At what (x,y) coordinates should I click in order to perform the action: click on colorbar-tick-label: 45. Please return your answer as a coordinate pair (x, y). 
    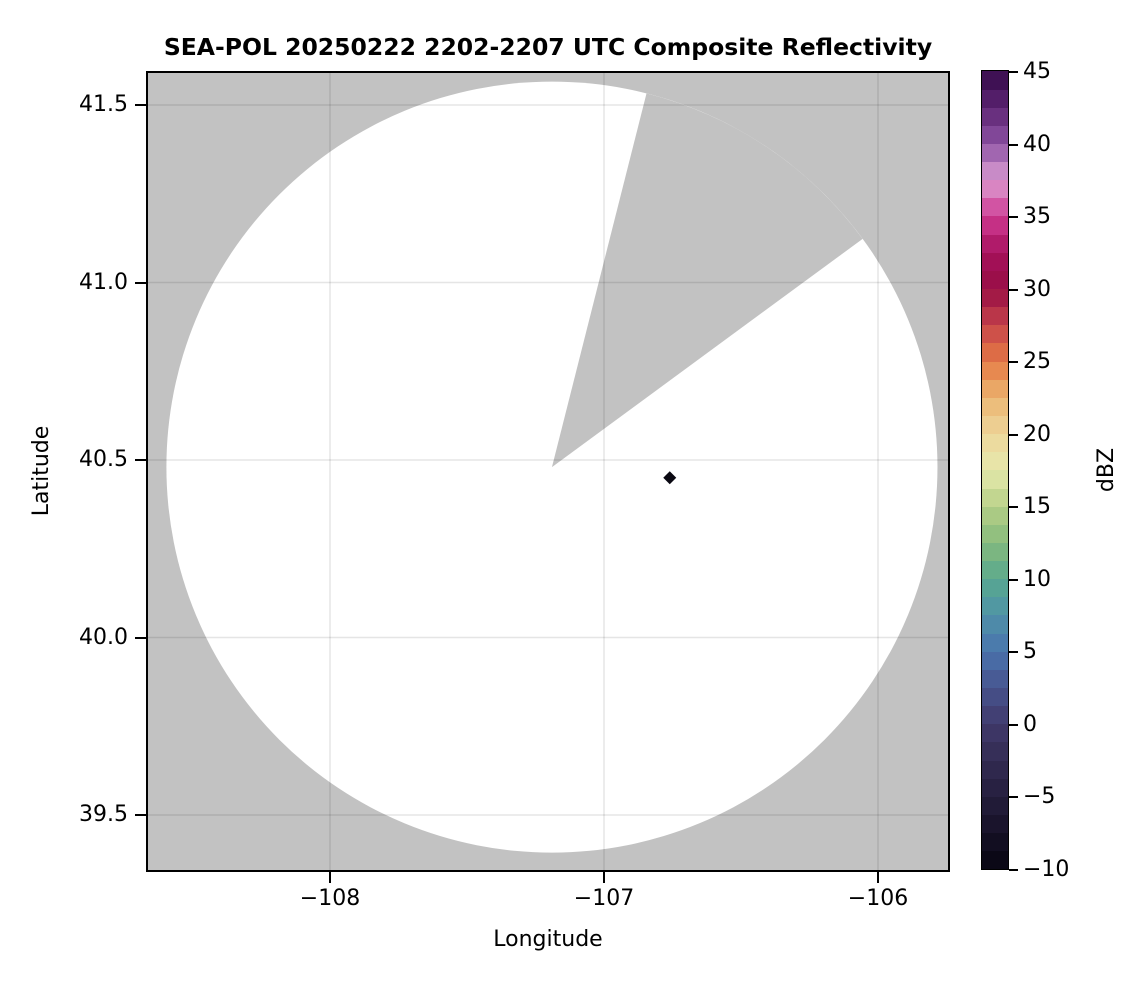
    Looking at the image, I should click on (1037, 71).